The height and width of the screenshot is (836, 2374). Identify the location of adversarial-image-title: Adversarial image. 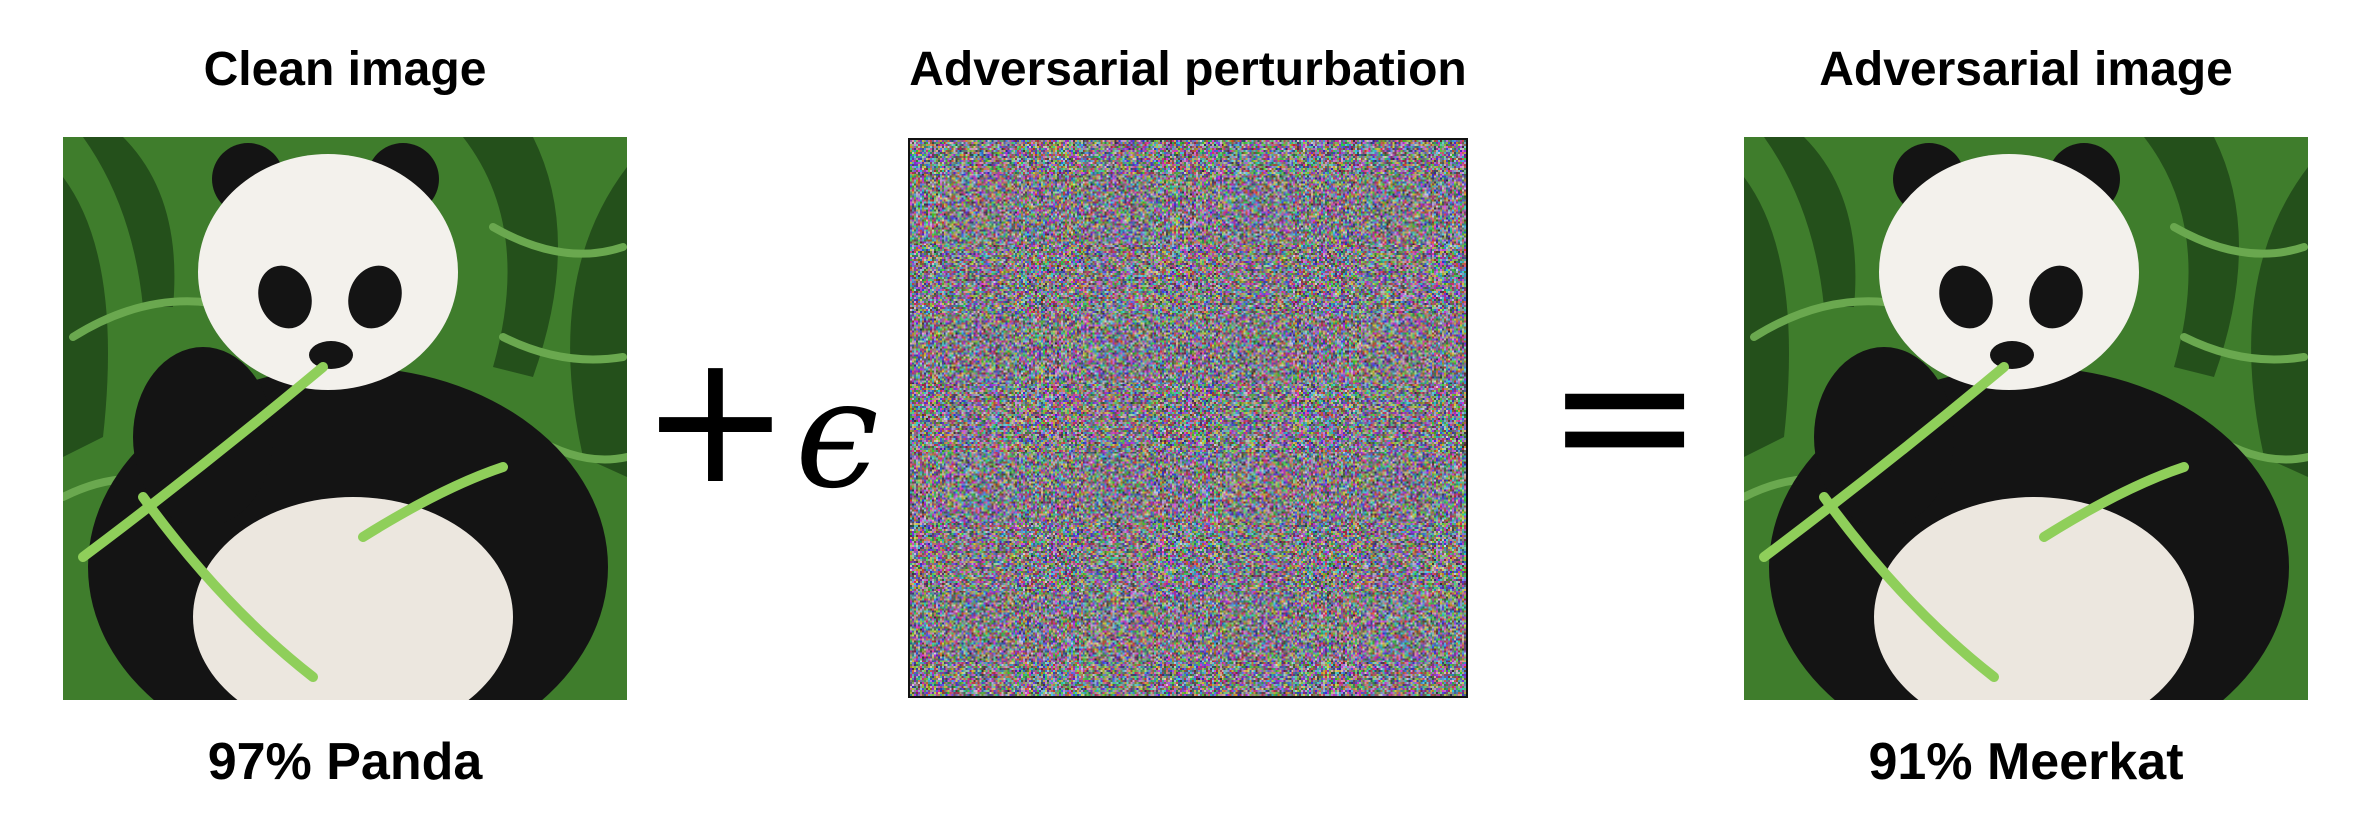
(2026, 69).